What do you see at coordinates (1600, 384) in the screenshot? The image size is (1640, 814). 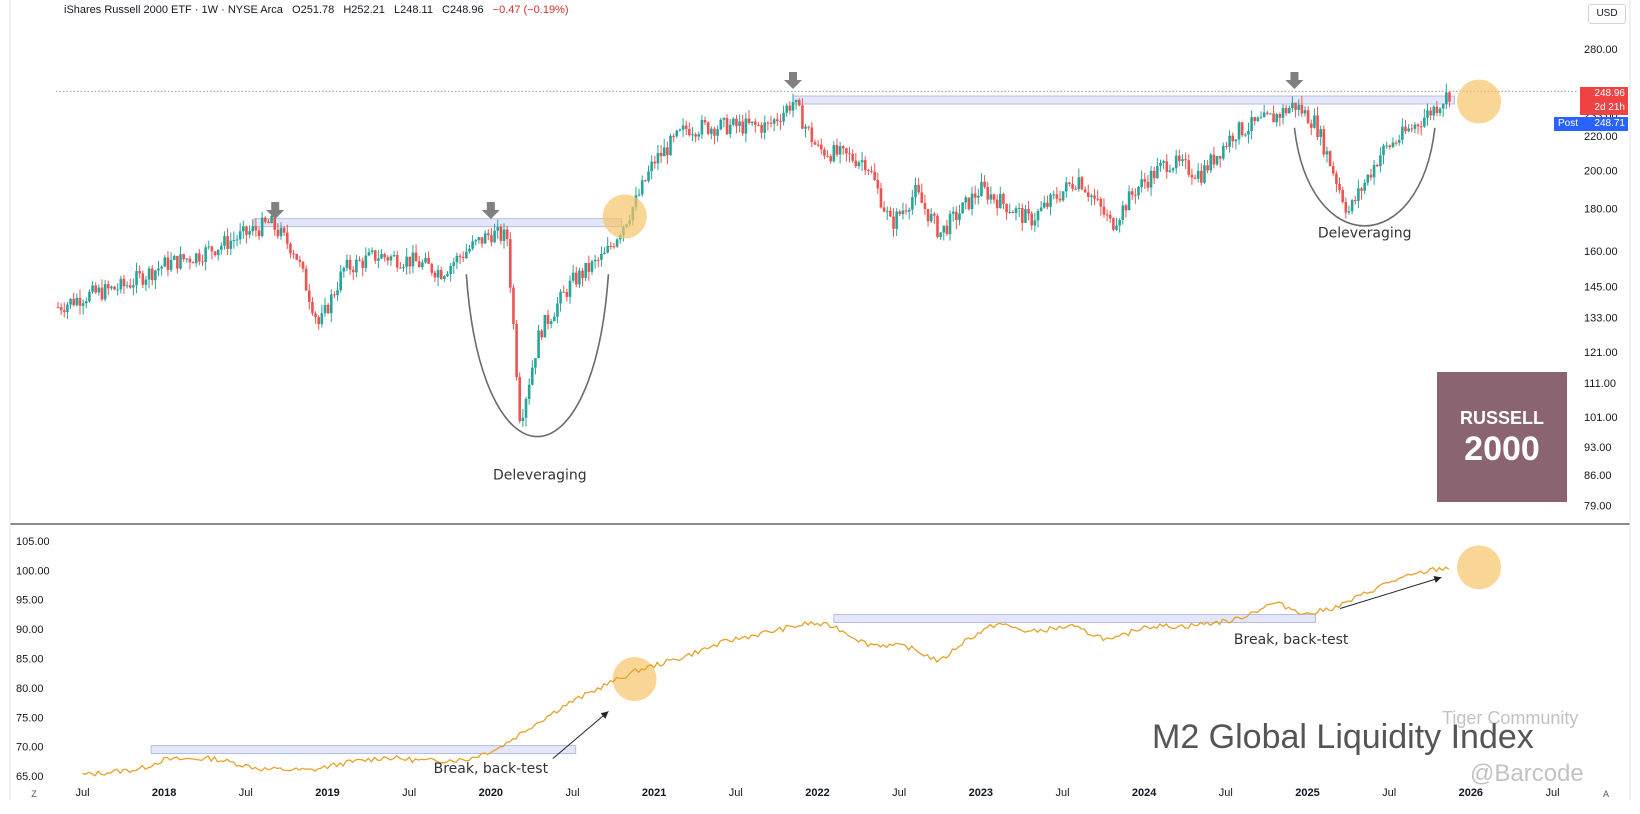 I see `price-tick-label: 111.00` at bounding box center [1600, 384].